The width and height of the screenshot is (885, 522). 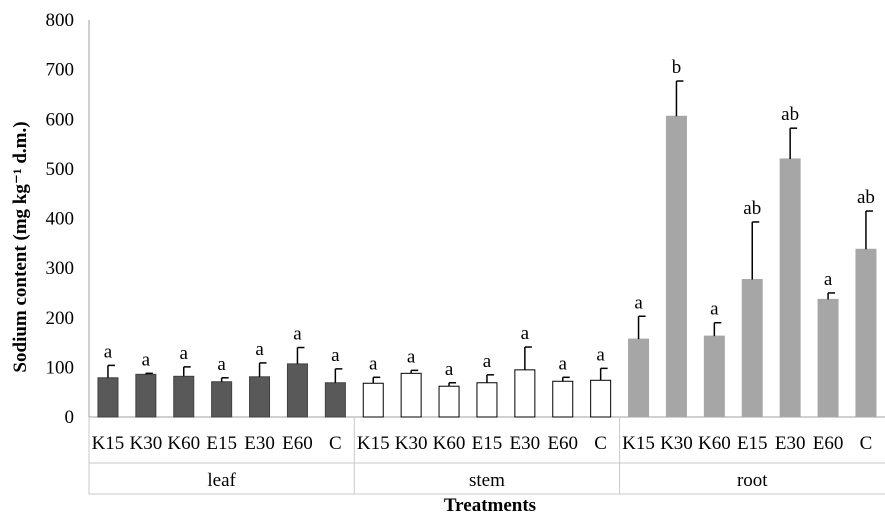 What do you see at coordinates (752, 480) in the screenshot?
I see `group-label-root: root` at bounding box center [752, 480].